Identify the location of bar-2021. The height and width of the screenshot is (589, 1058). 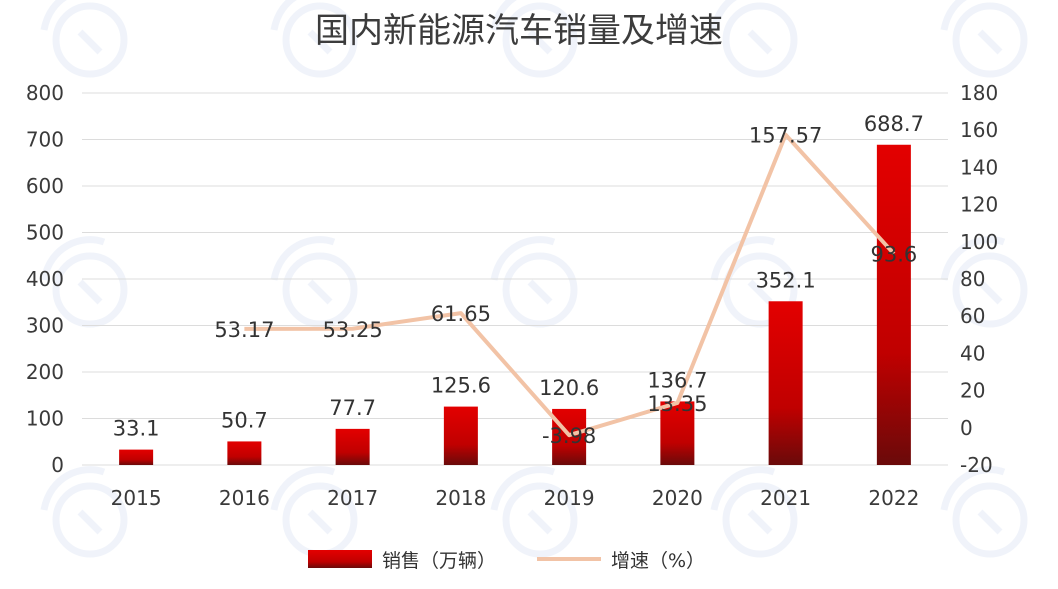
(785, 383).